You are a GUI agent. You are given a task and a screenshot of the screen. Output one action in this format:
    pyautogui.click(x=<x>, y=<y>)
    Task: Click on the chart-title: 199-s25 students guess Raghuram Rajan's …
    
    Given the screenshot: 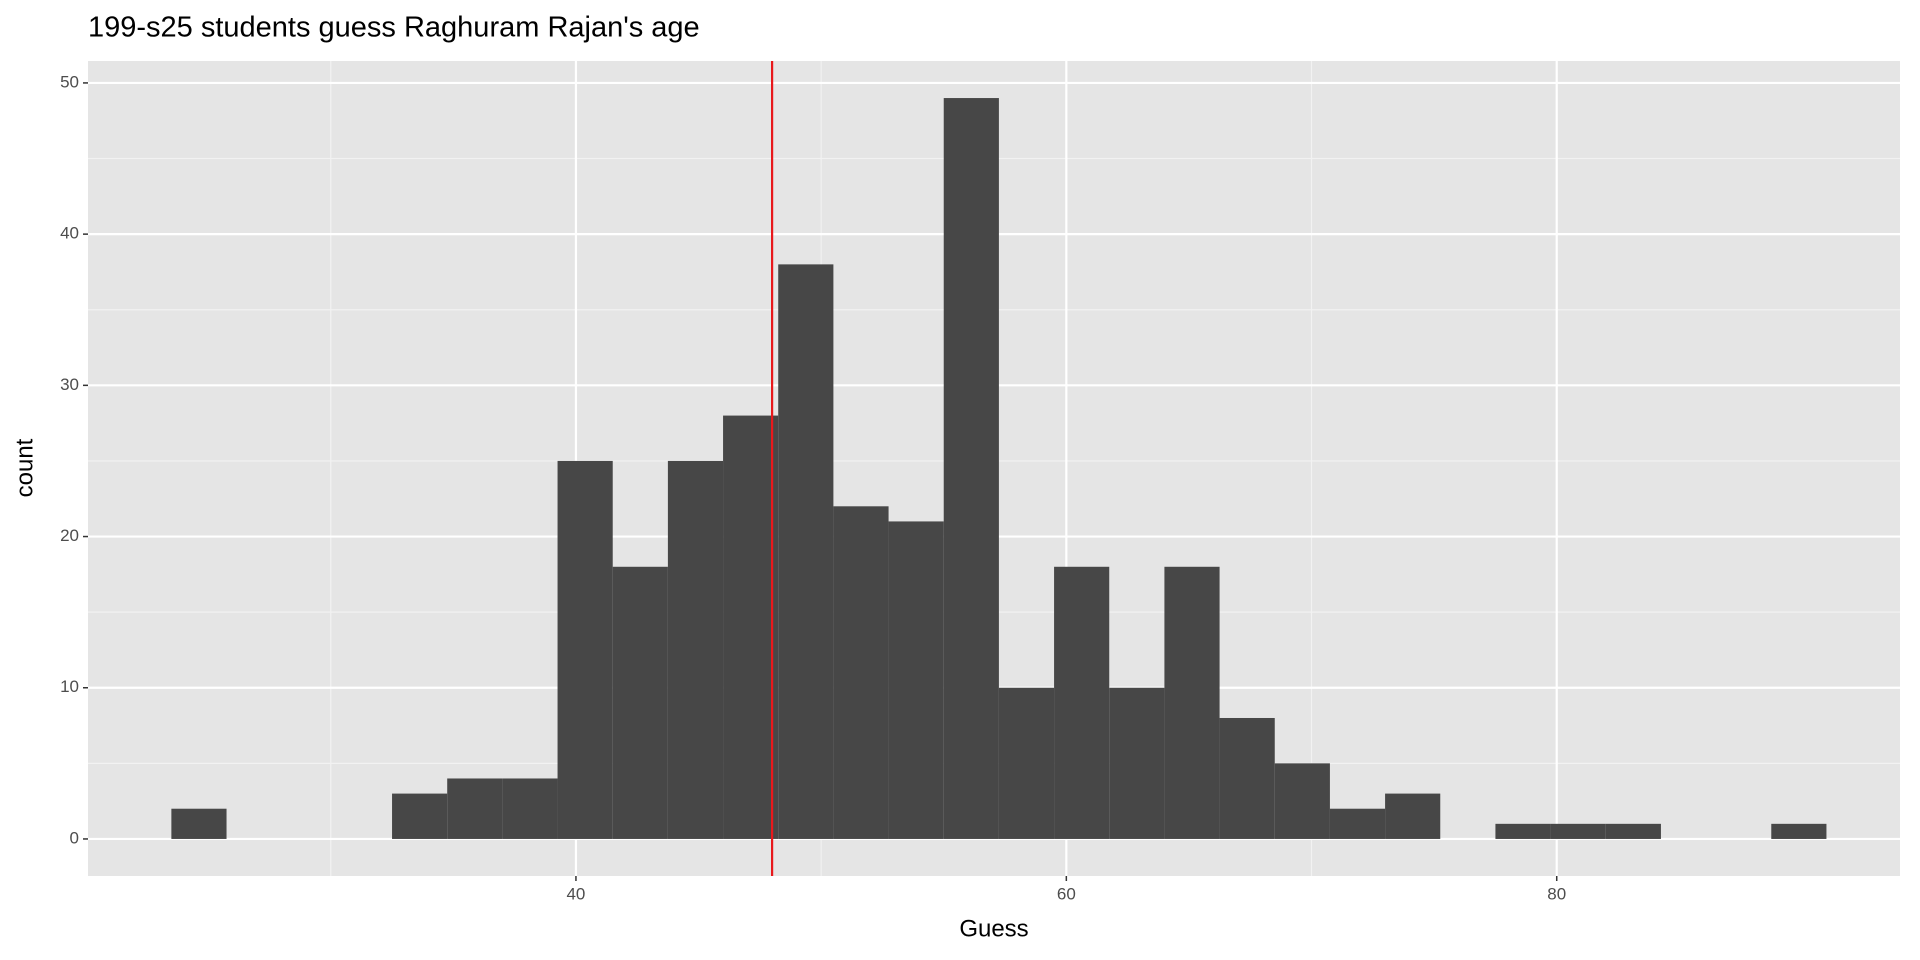 What is the action you would take?
    pyautogui.click(x=394, y=28)
    